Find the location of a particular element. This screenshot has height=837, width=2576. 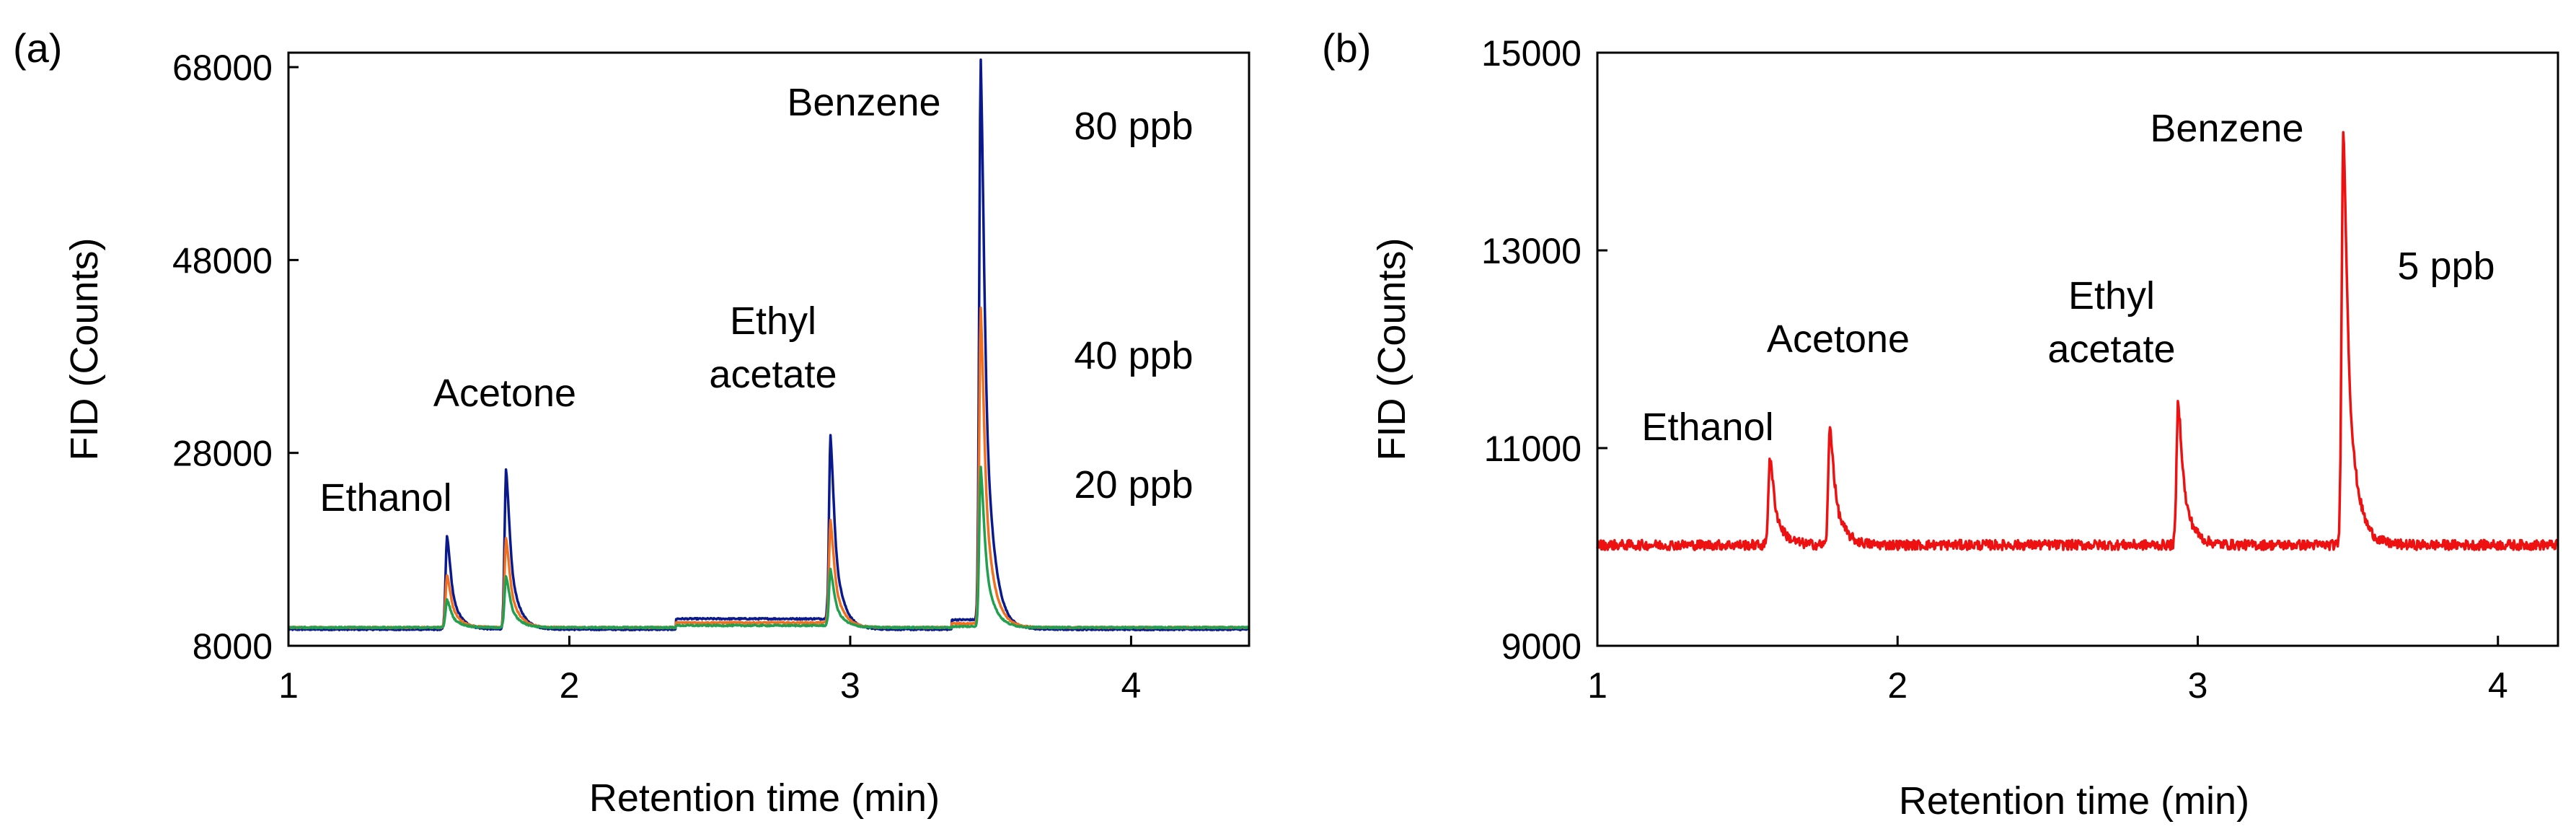

panel-a-x-axis-title: Retention time (min) is located at coordinates (764, 798).